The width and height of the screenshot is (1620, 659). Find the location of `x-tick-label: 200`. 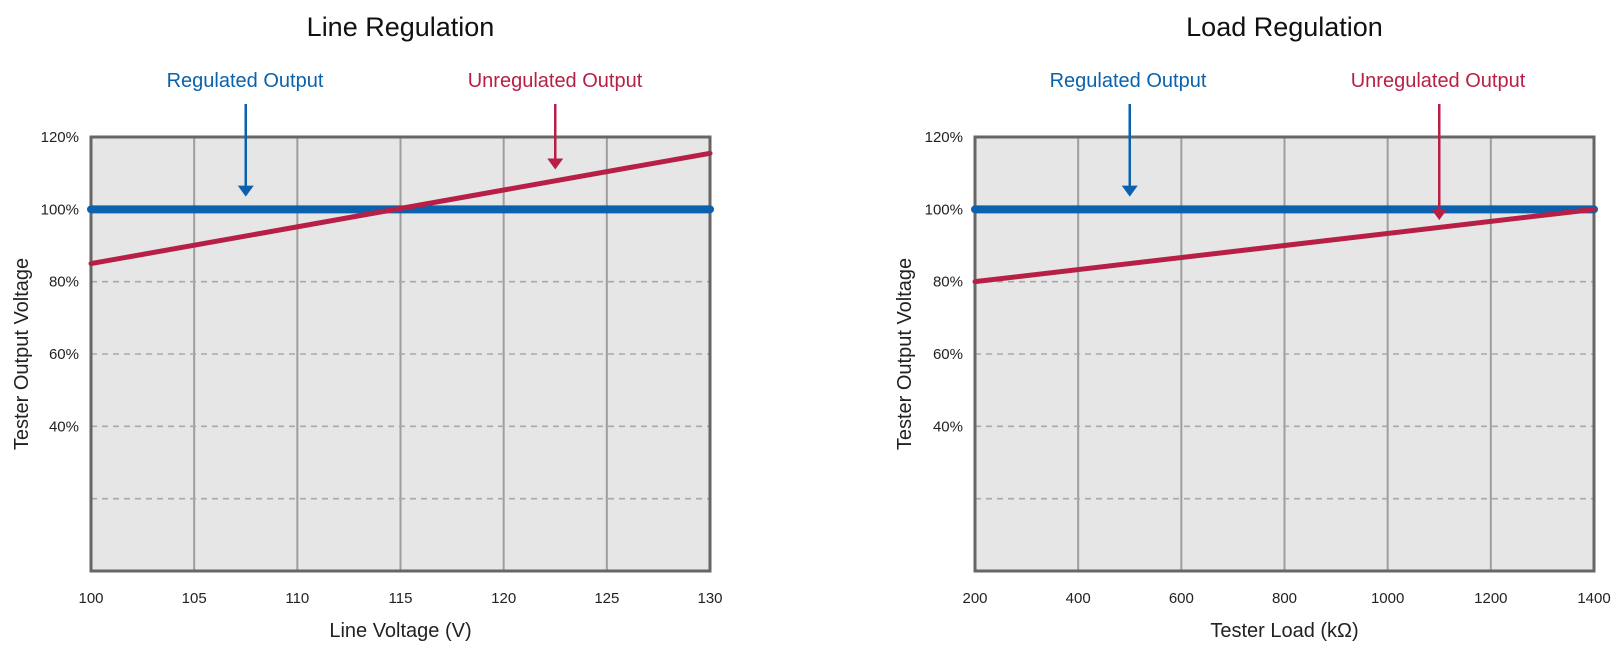

x-tick-label: 200 is located at coordinates (974, 598).